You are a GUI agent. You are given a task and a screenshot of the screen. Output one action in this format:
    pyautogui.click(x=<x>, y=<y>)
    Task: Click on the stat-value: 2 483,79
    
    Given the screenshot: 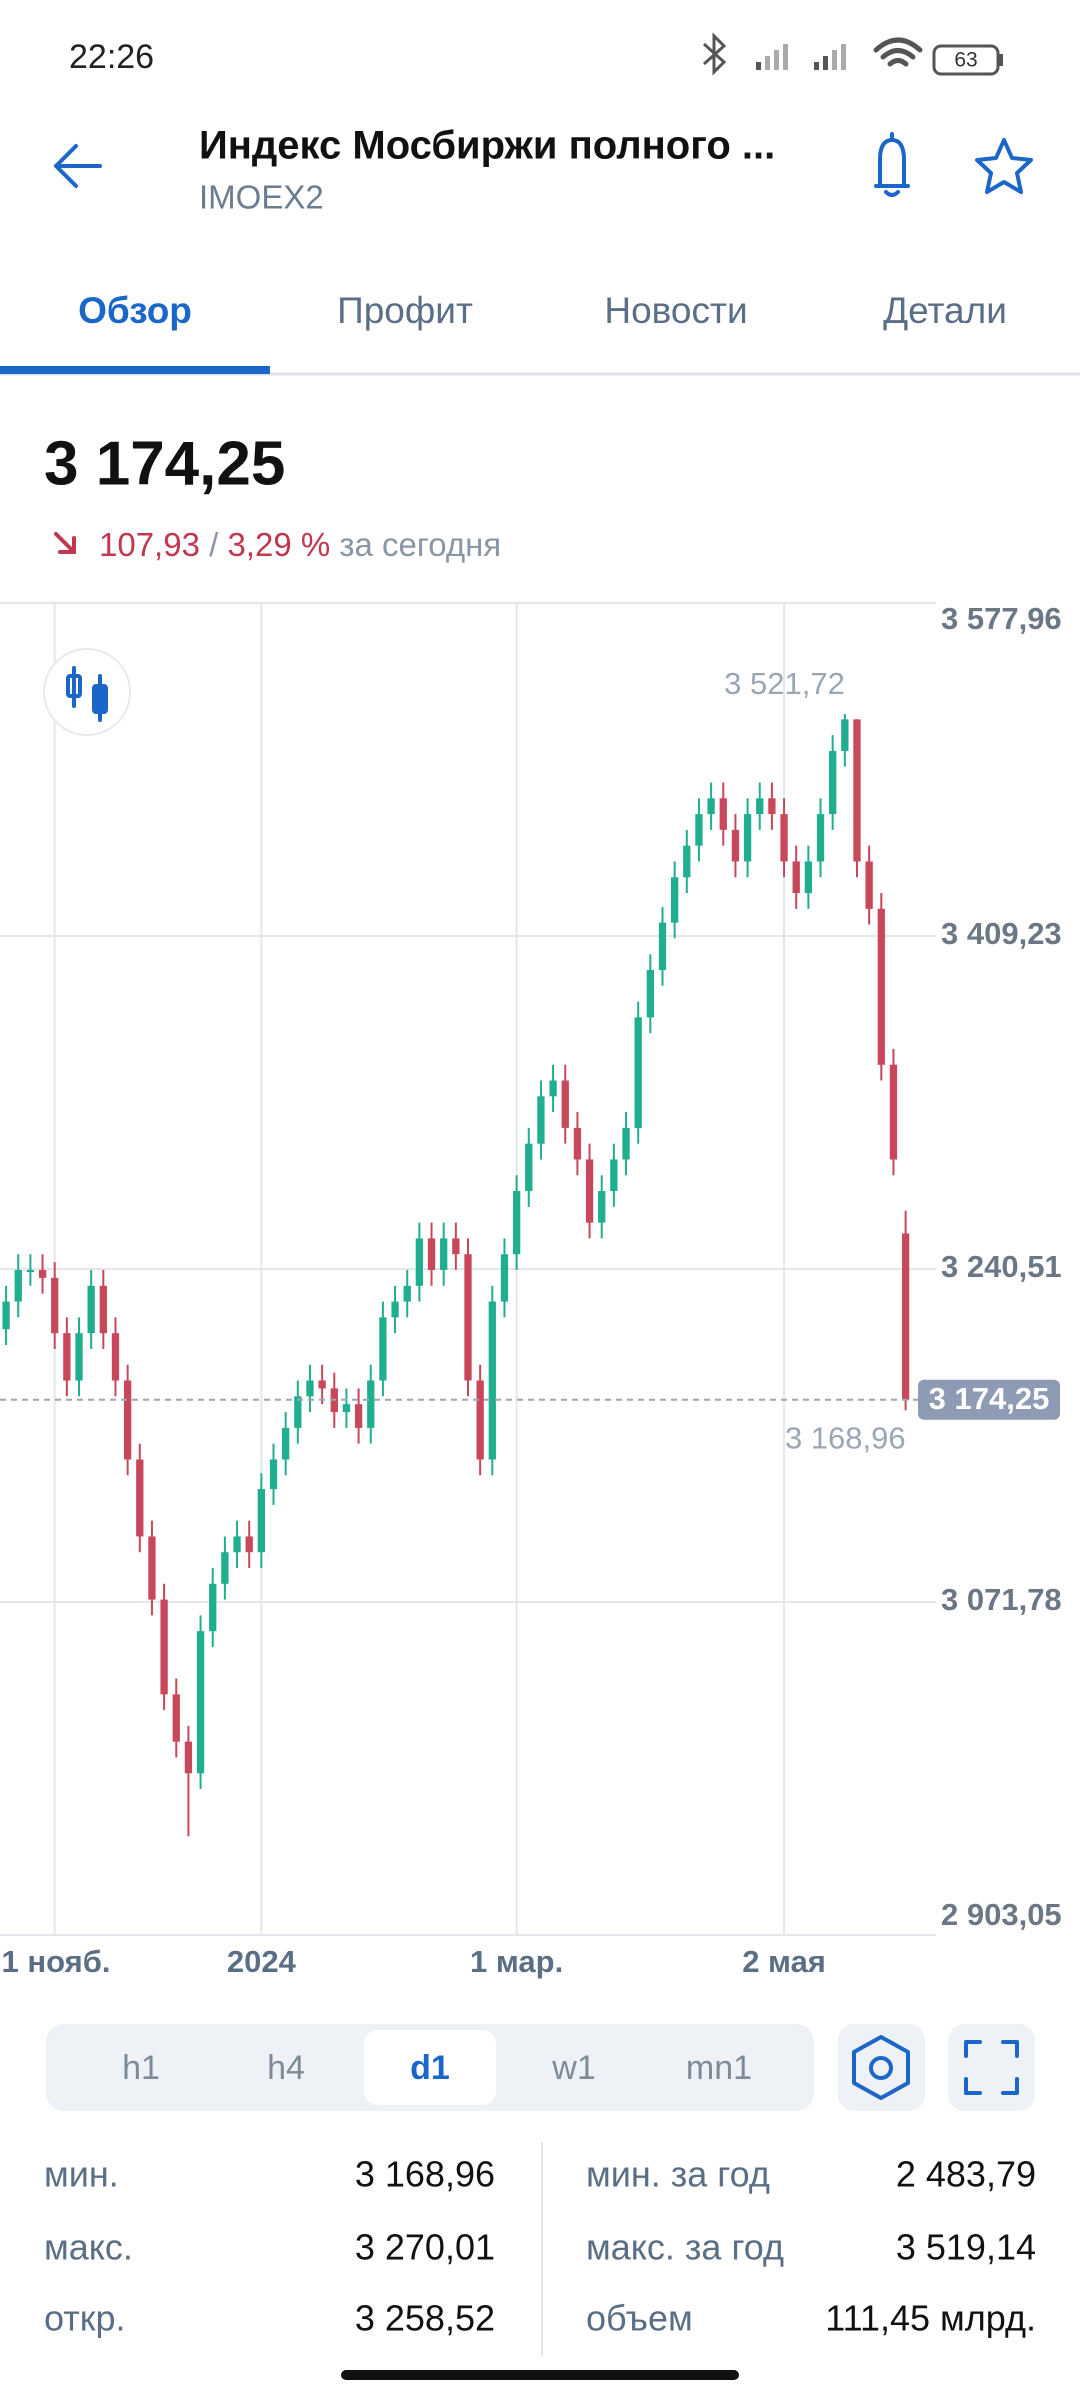 What is the action you would take?
    pyautogui.click(x=966, y=2174)
    